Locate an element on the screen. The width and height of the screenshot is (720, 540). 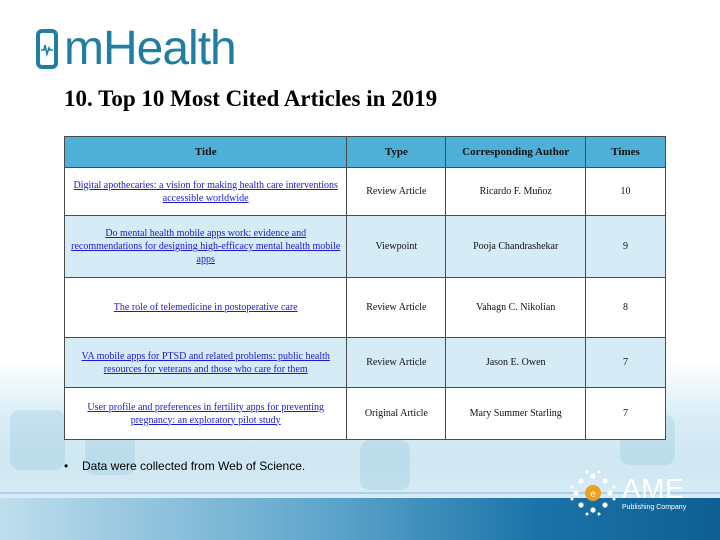
author-cell: Pooja Chandrashekar is located at coordinates (516, 246).